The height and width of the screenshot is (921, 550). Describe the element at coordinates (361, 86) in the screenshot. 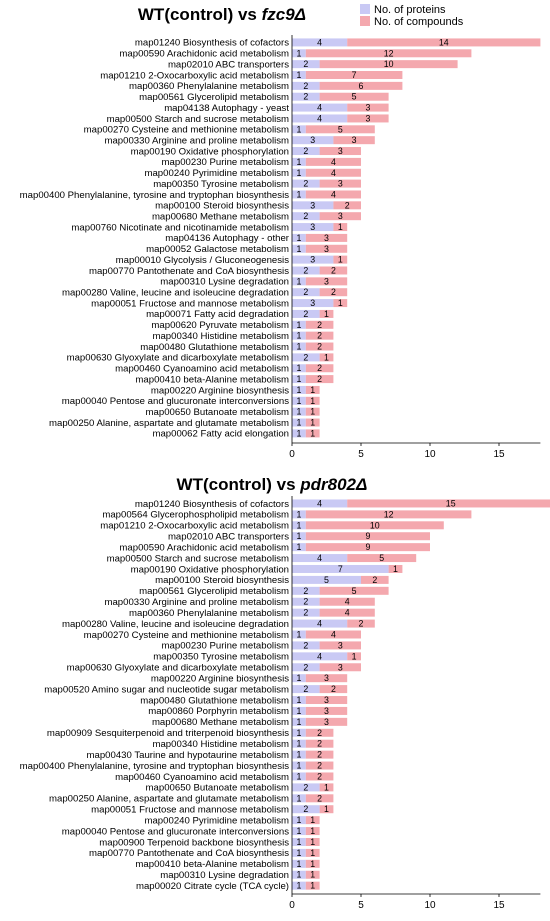

I see `data-label-compounds: 6` at that location.